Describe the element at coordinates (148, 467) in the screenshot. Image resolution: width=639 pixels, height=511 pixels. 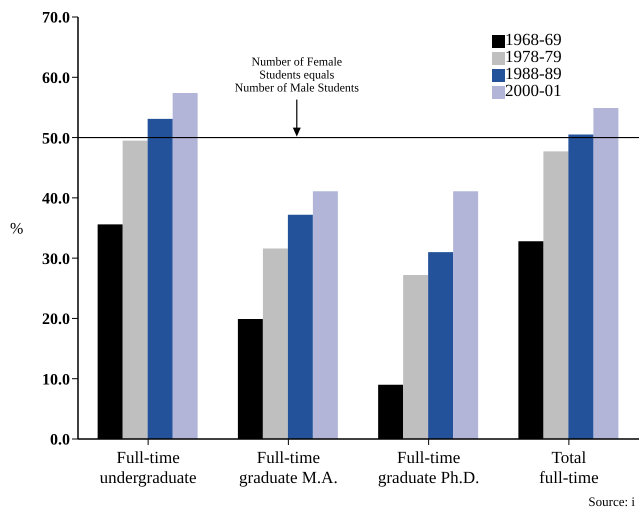
I see `x-tick-label: Full-time undergraduate` at that location.